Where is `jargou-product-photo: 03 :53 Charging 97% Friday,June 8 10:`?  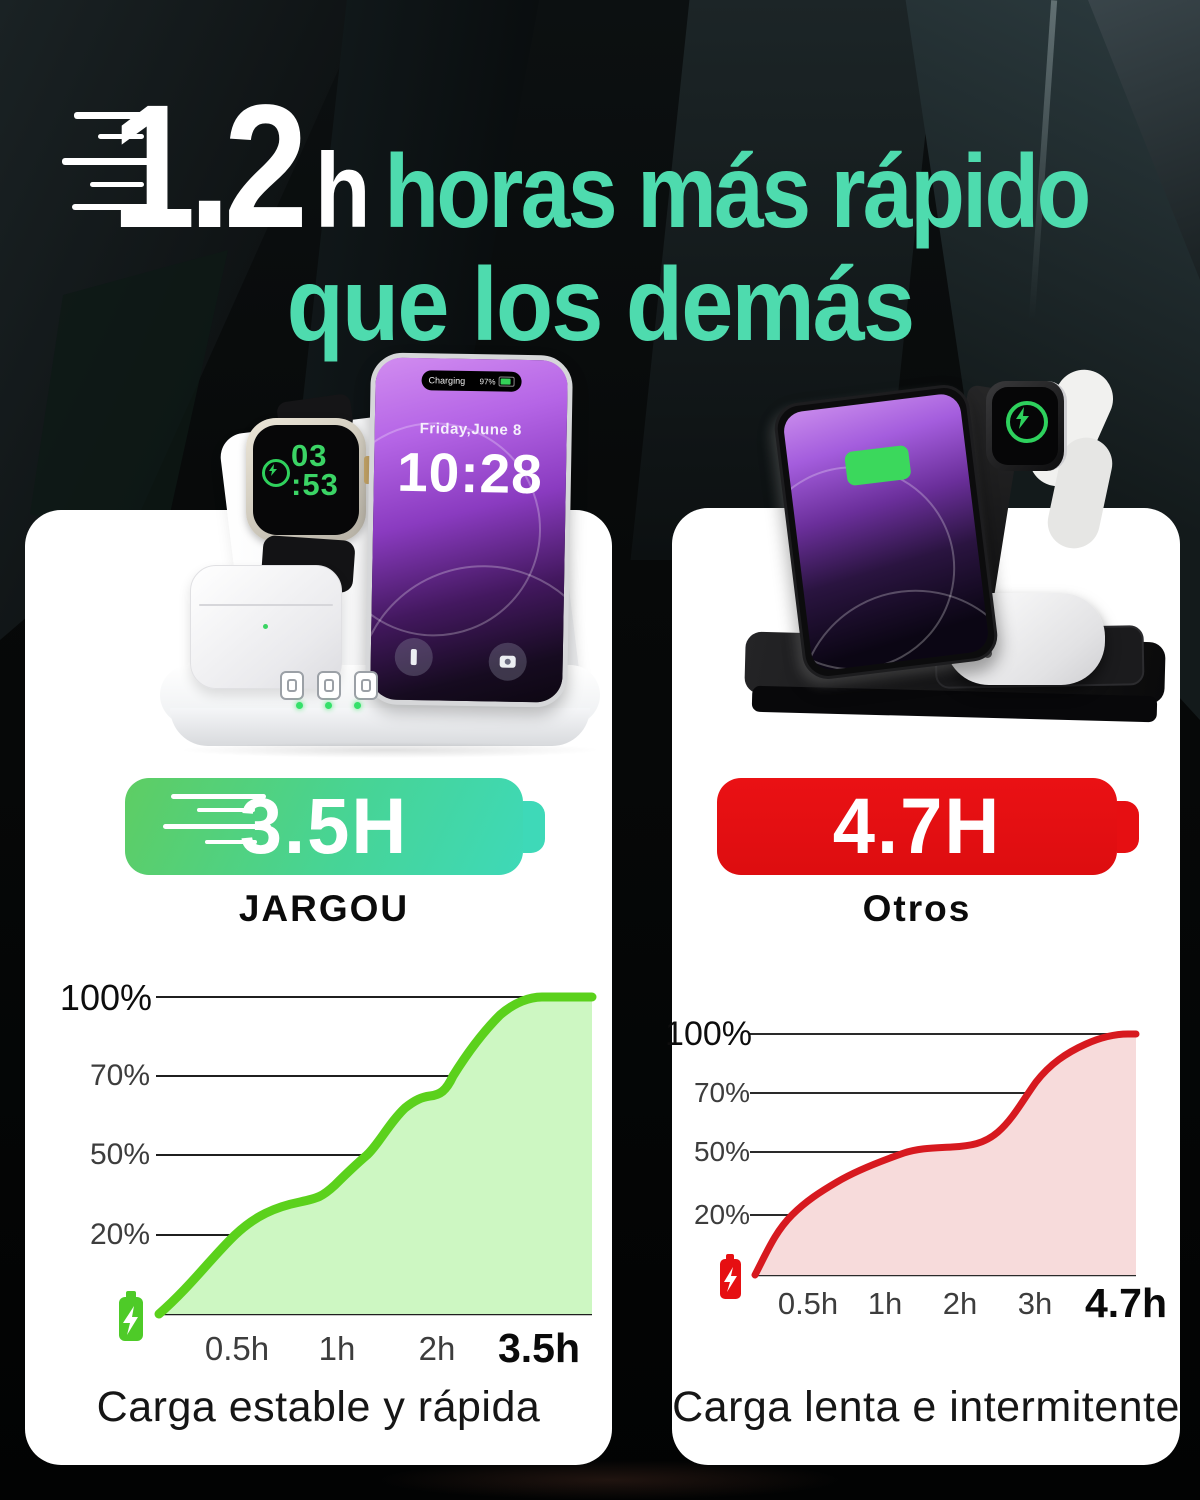 jargou-product-photo: 03 :53 Charging 97% Friday,June 8 10: is located at coordinates (380, 550).